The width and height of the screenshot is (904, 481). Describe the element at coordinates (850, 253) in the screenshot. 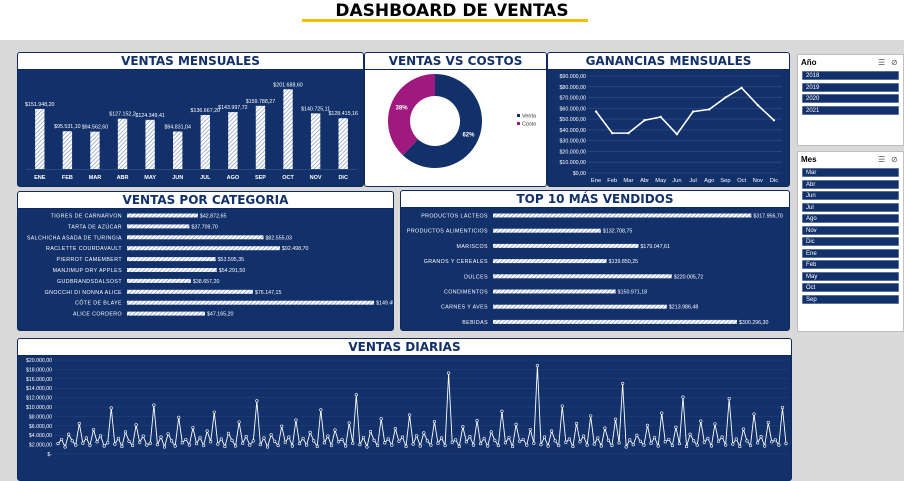

I see `slicer-item: Ene` at that location.